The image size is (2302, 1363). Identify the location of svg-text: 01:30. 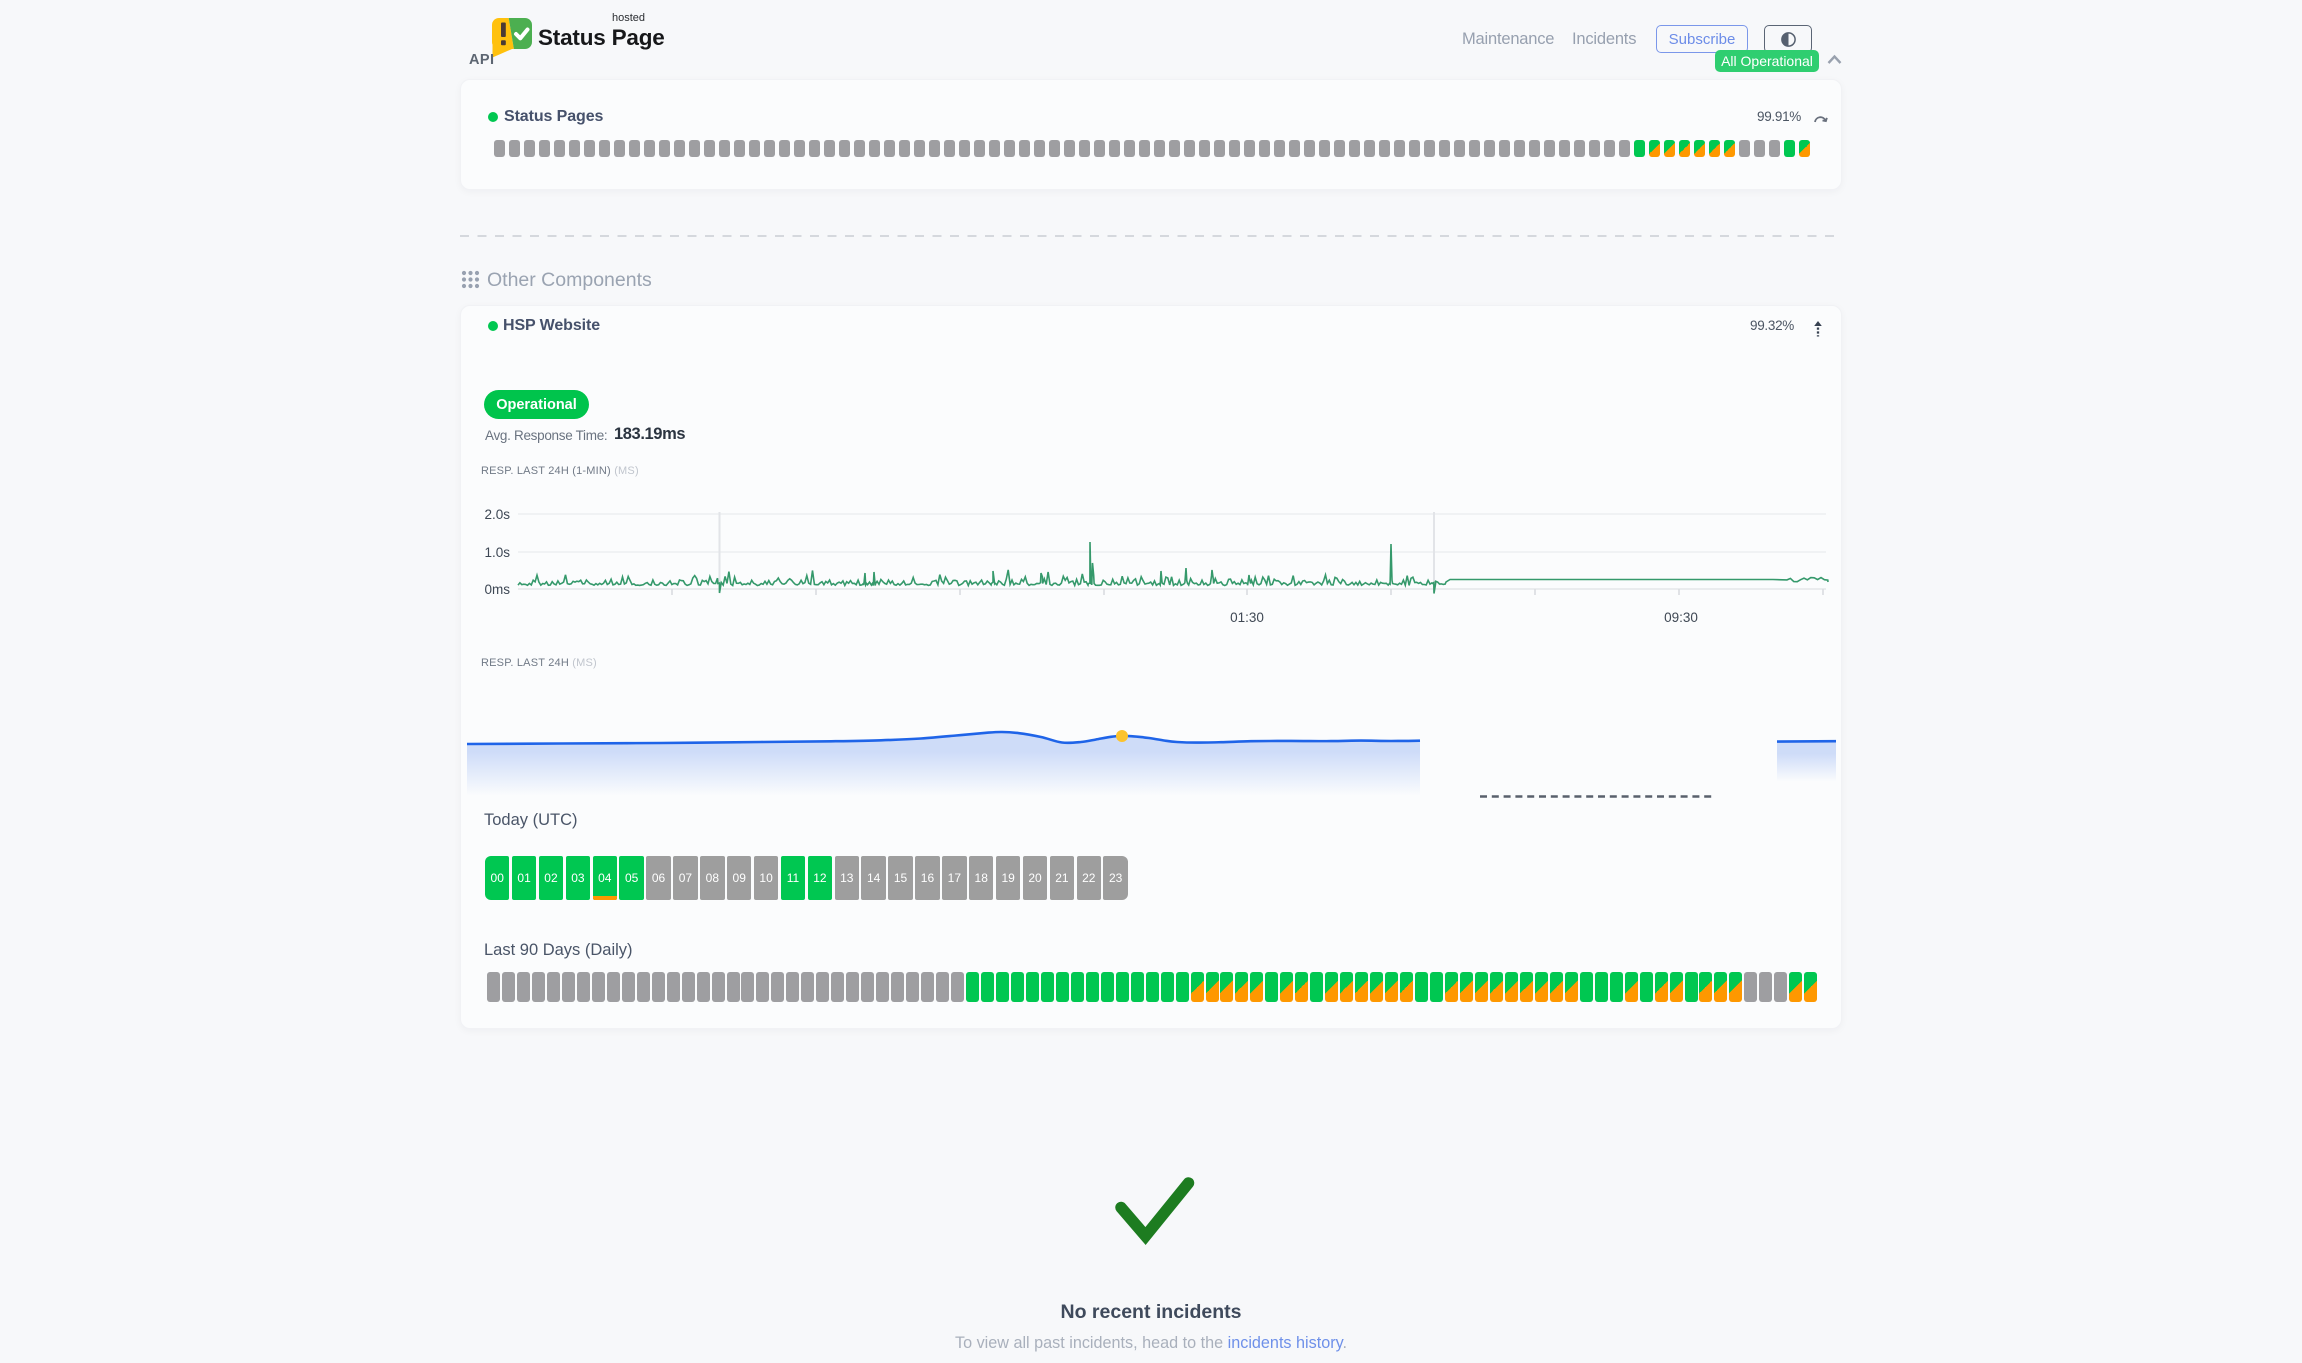
(1247, 617).